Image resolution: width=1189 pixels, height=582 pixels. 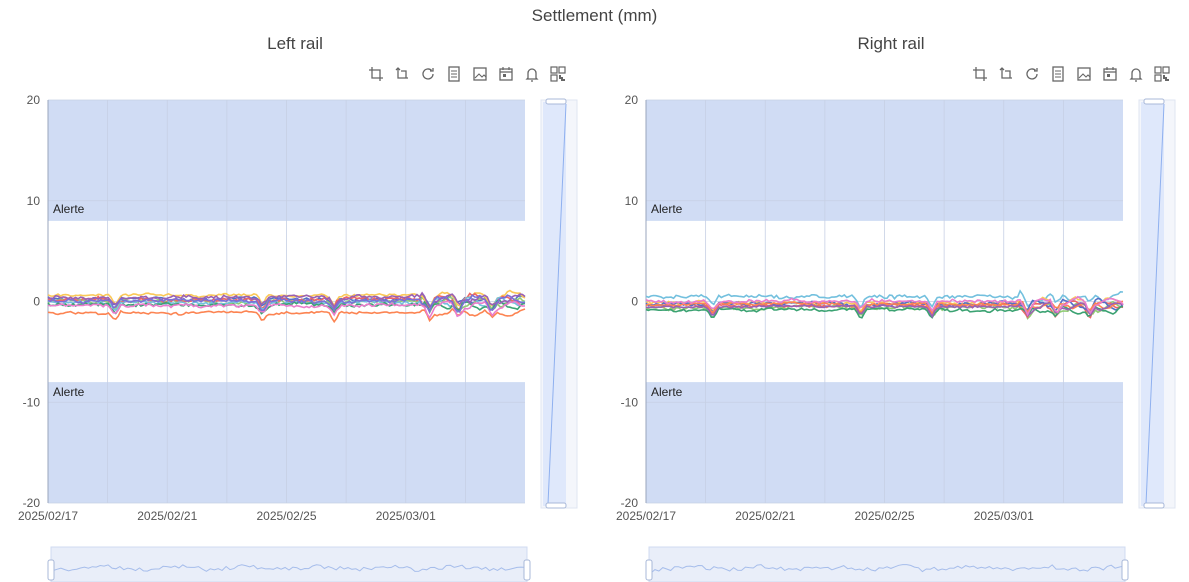 What do you see at coordinates (594, 15) in the screenshot?
I see `chart-main-title: Settlement (mm)` at bounding box center [594, 15].